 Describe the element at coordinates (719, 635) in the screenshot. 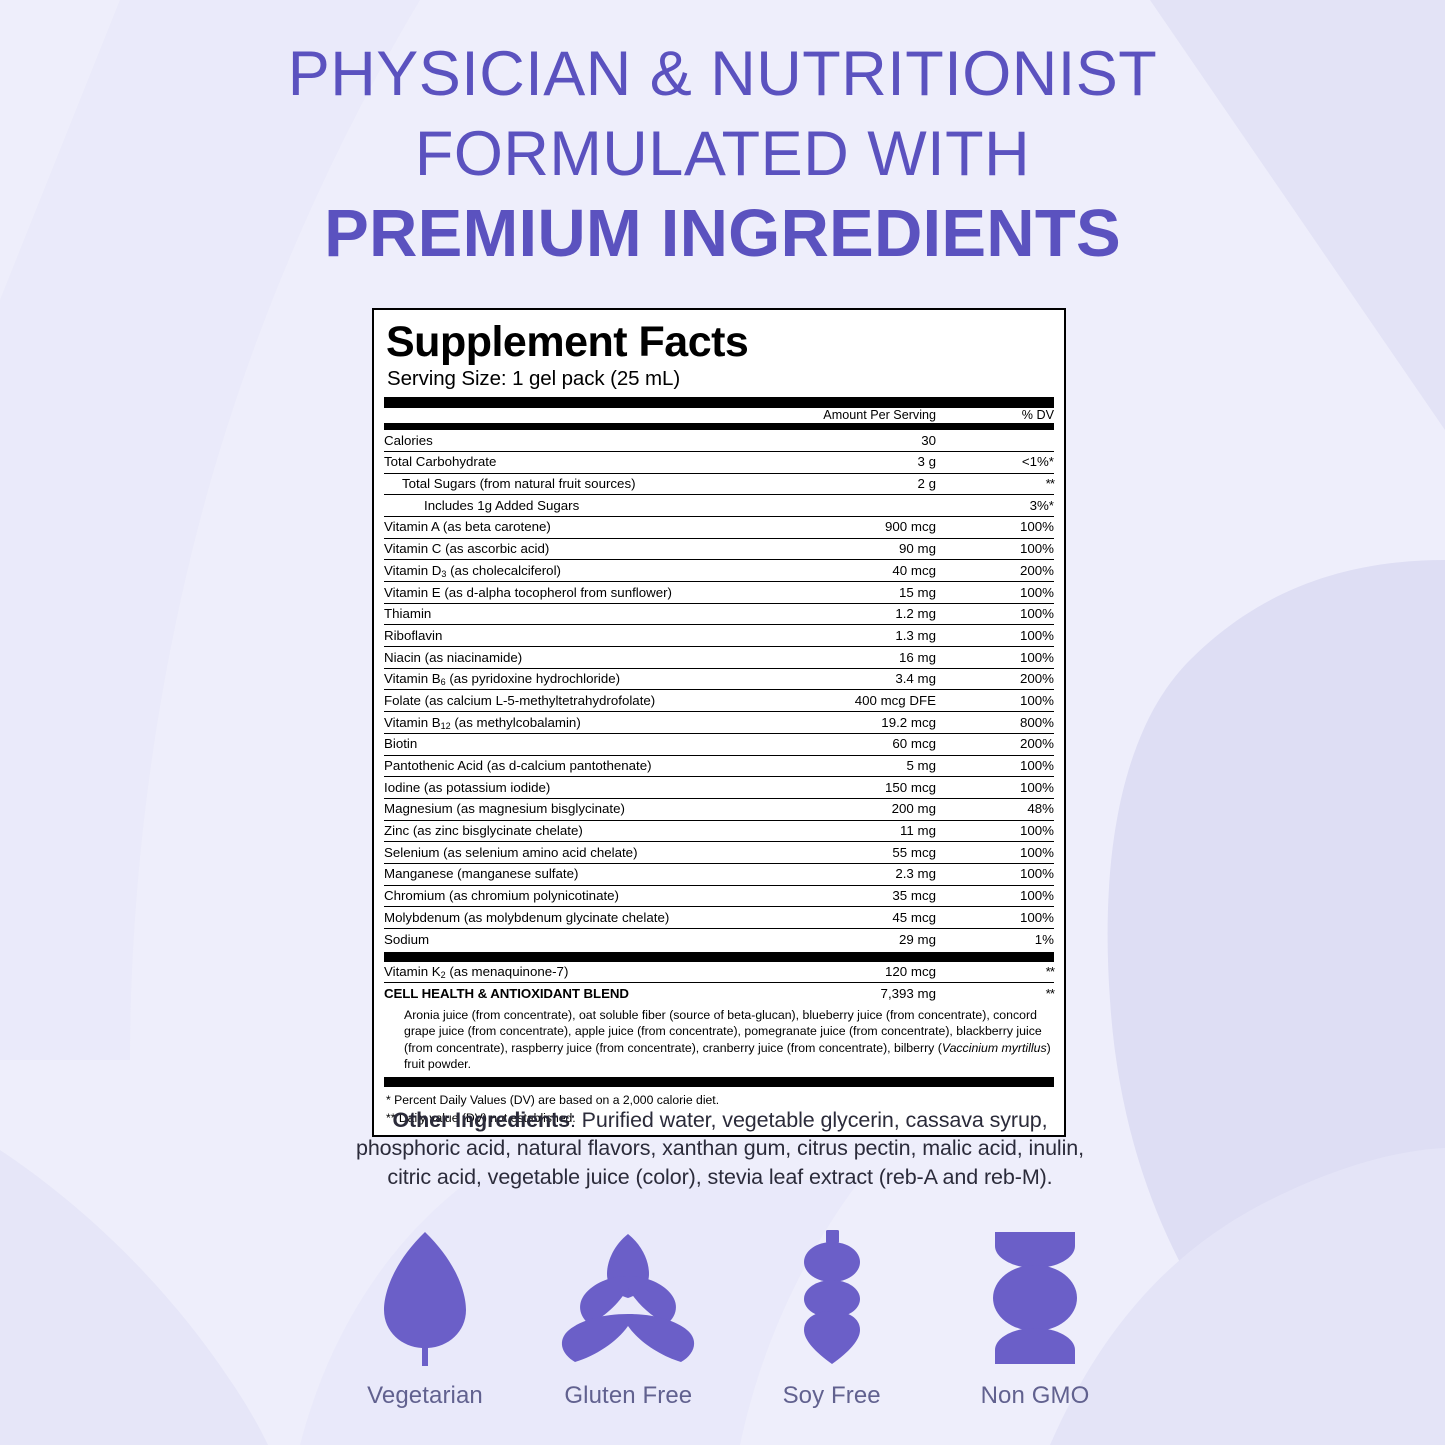

I see `table-row: Riboflavin 1.3 mg 100%` at that location.